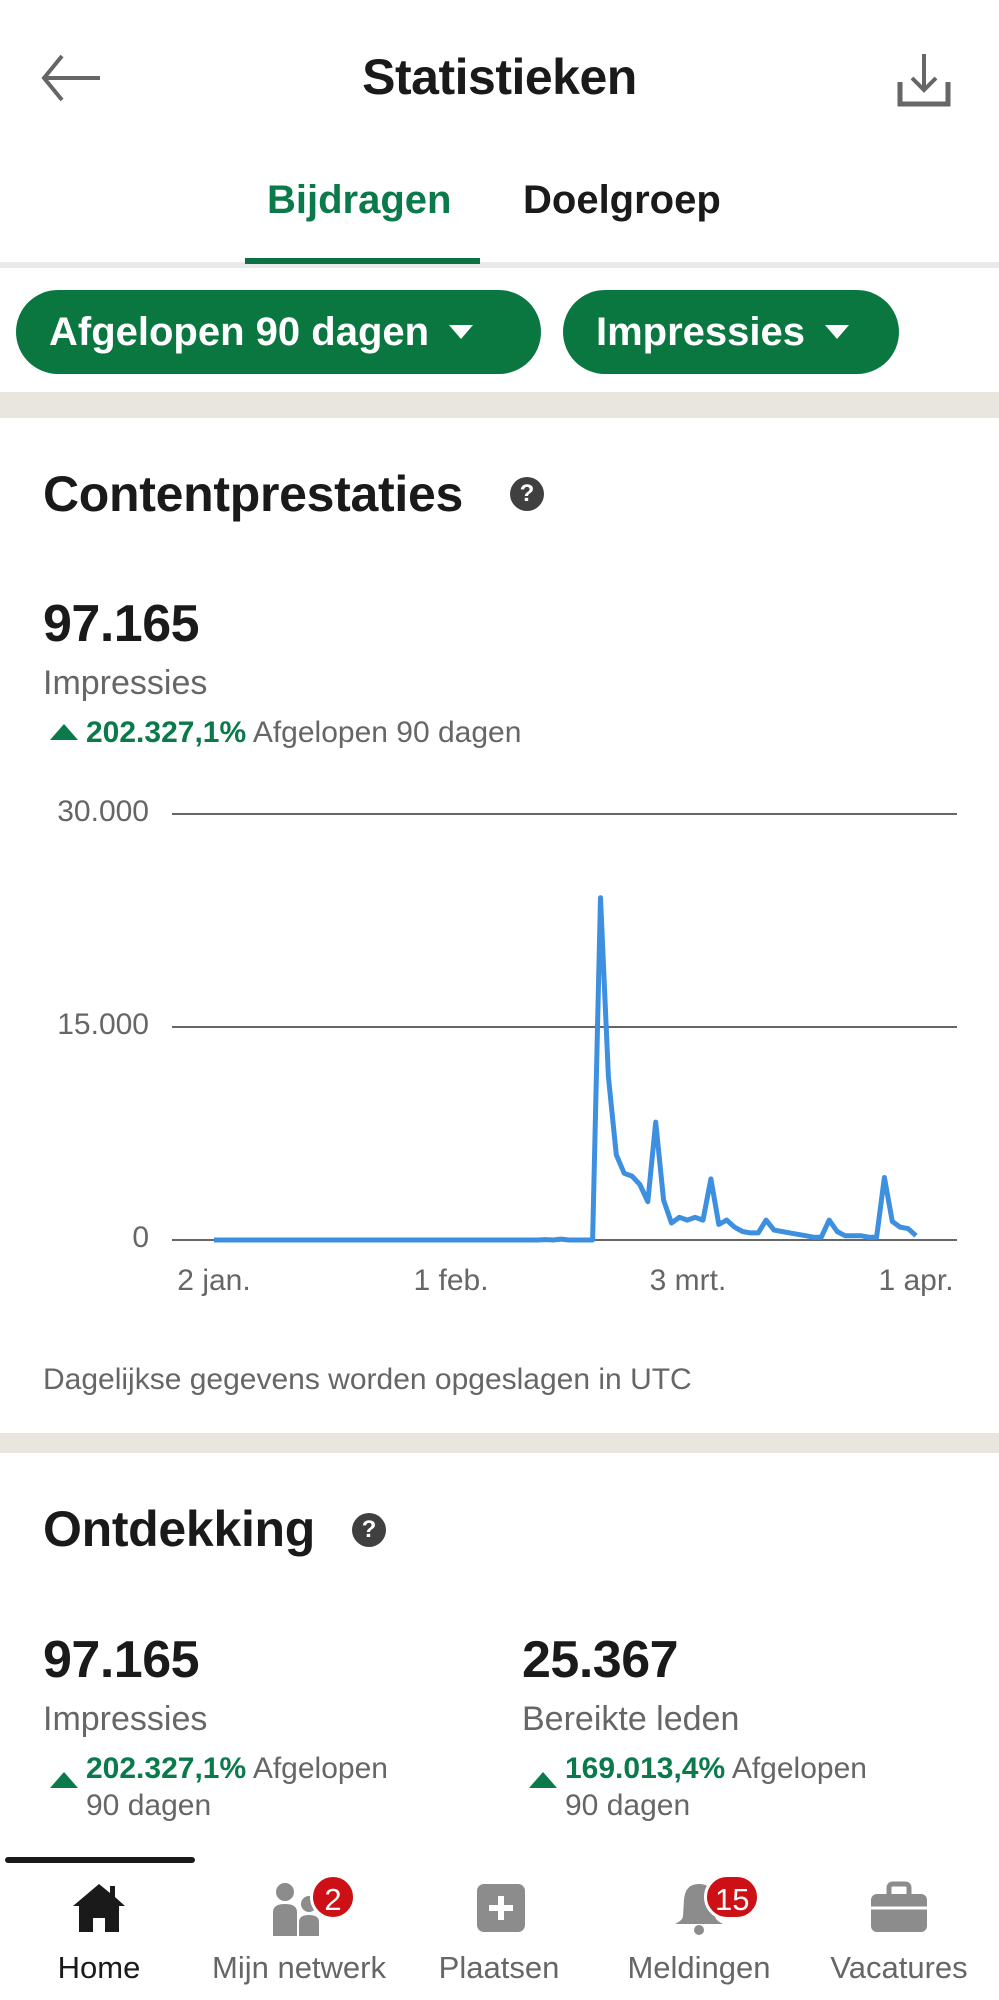 The width and height of the screenshot is (999, 2000). I want to click on x-tick-feb: 1 feb., so click(451, 1280).